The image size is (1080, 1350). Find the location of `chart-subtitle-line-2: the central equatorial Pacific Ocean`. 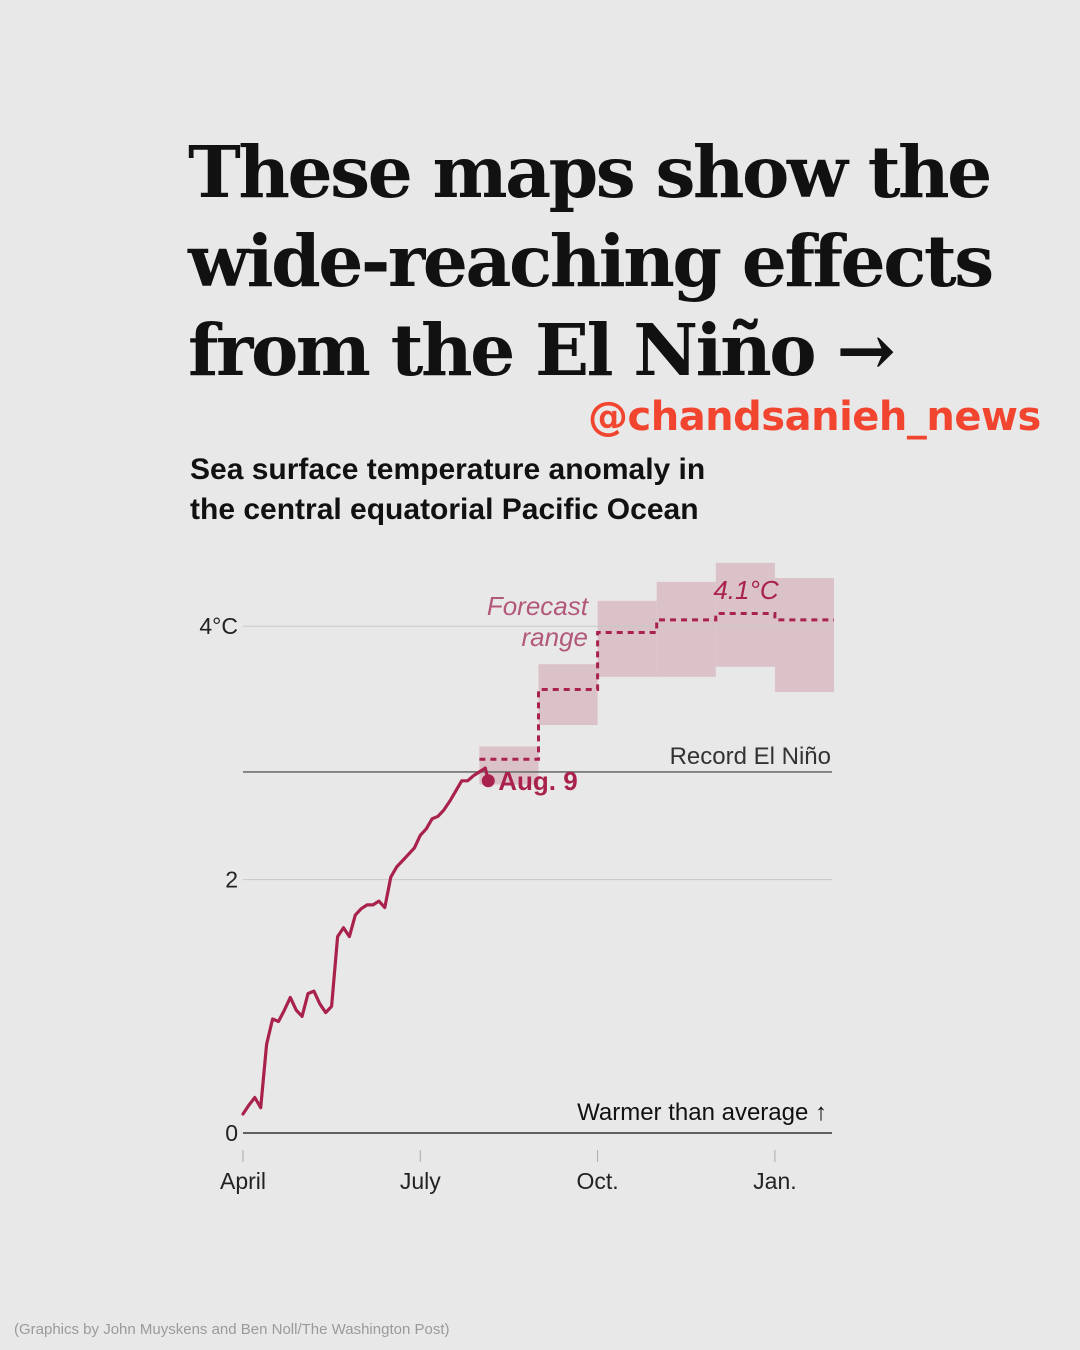

chart-subtitle-line-2: the central equatorial Pacific Ocean is located at coordinates (444, 509).